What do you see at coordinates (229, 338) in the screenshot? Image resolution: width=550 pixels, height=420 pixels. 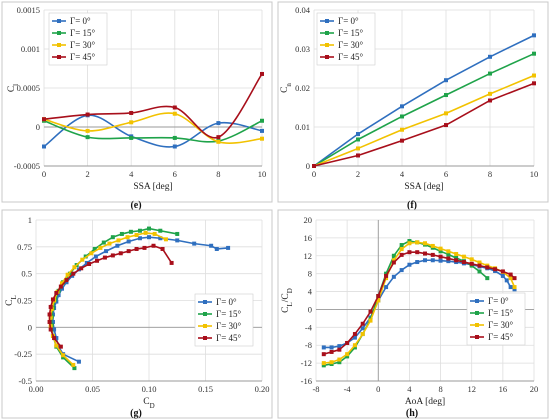 I see `legend-label: Γ= 45°` at bounding box center [229, 338].